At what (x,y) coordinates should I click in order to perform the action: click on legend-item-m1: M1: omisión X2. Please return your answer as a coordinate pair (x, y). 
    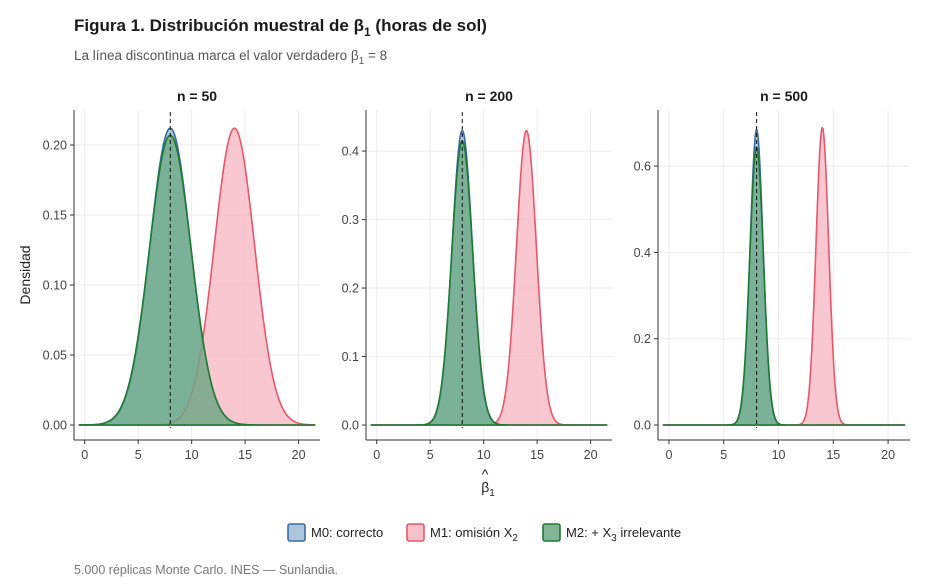
    Looking at the image, I should click on (462, 533).